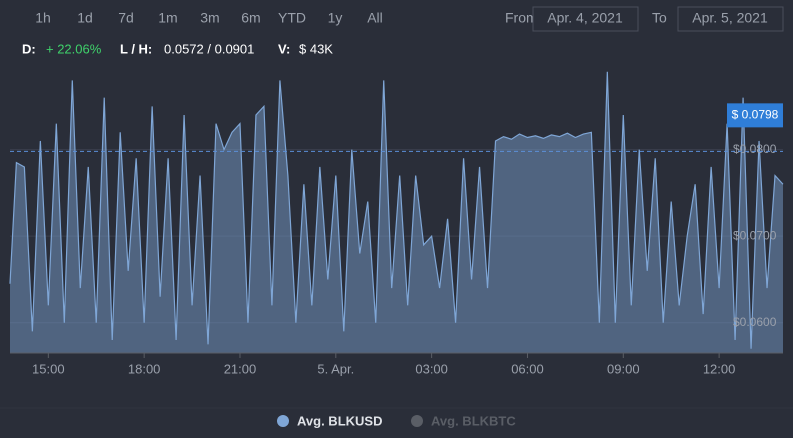  What do you see at coordinates (375, 18) in the screenshot?
I see `range-button: All` at bounding box center [375, 18].